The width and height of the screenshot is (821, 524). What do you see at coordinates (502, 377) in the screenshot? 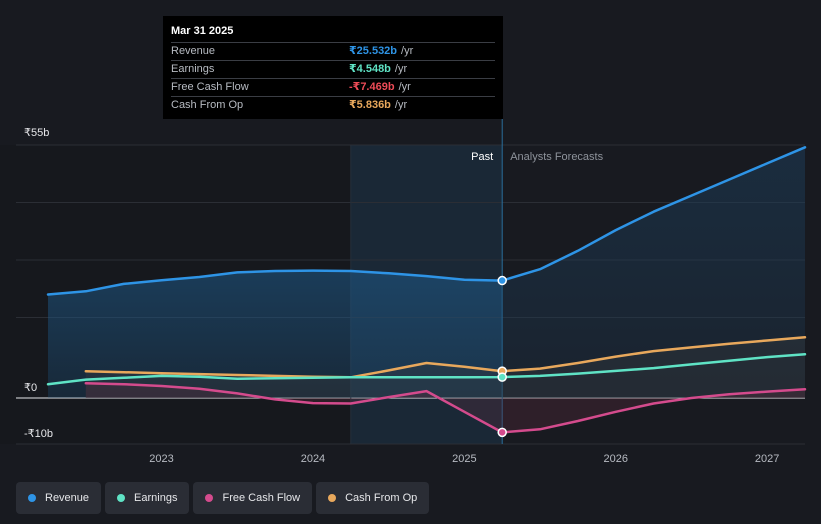
I see `earnings-marker` at bounding box center [502, 377].